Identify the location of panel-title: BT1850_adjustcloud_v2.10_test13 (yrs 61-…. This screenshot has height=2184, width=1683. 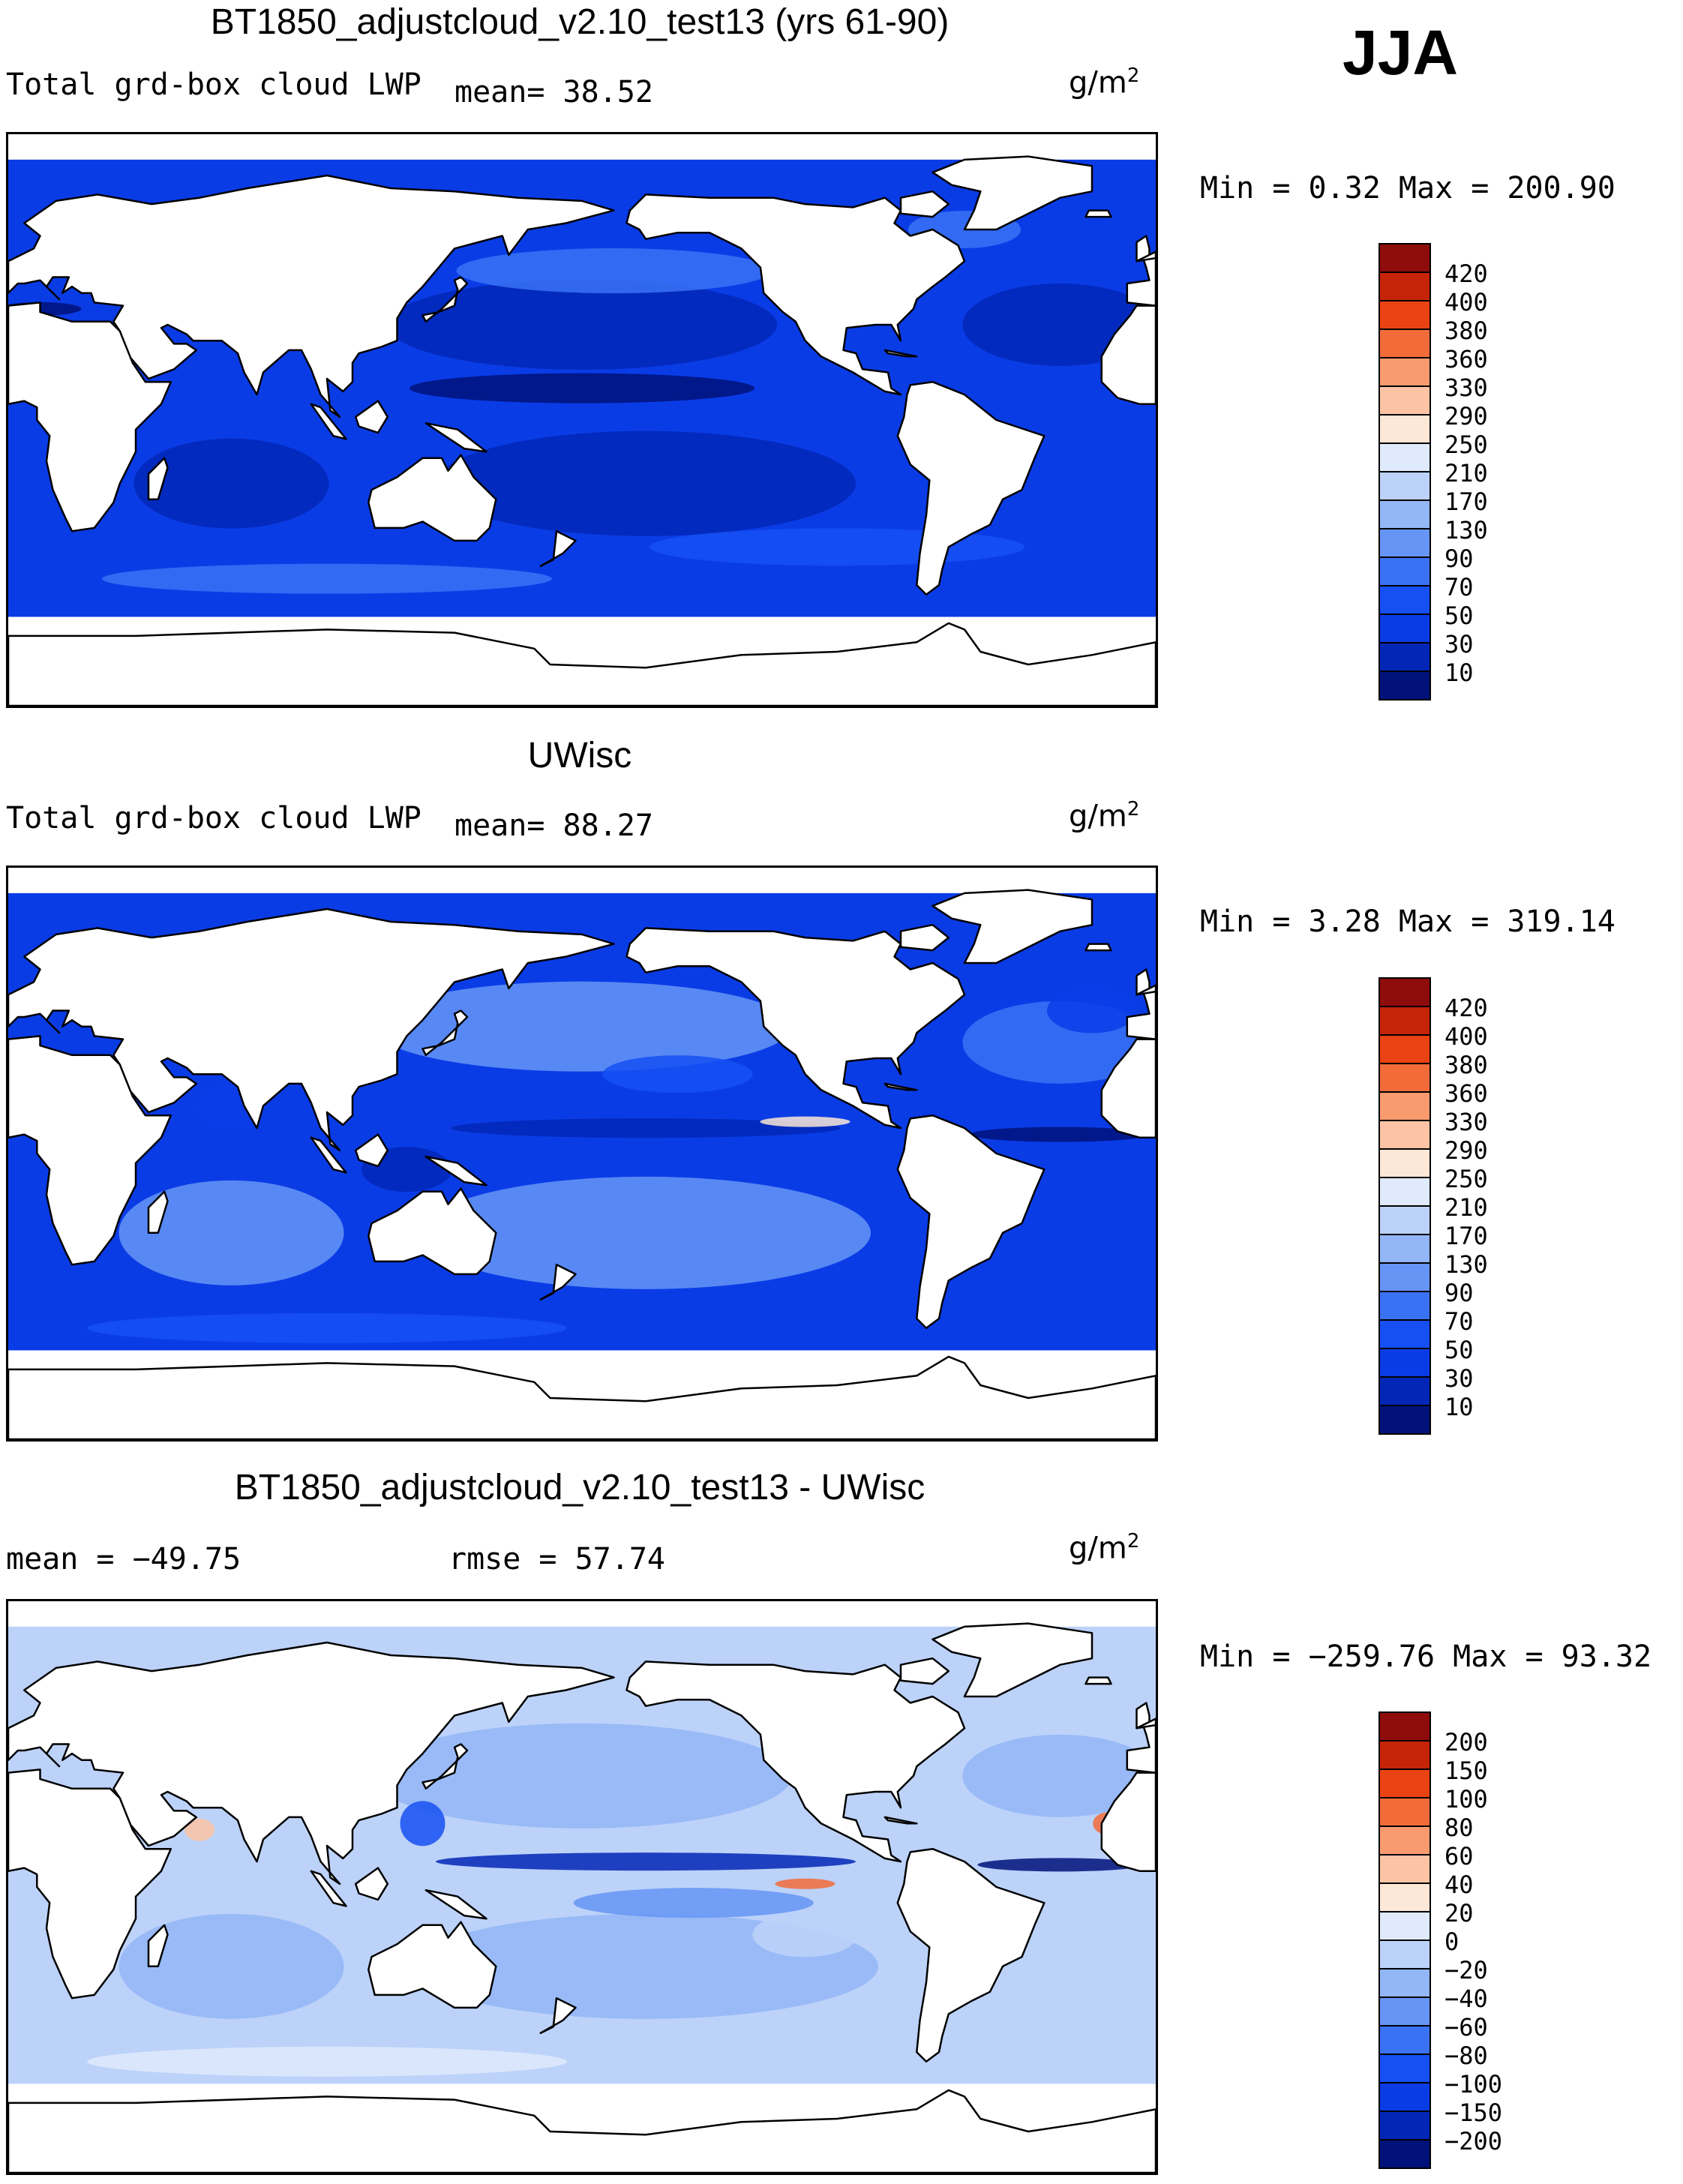
(580, 22).